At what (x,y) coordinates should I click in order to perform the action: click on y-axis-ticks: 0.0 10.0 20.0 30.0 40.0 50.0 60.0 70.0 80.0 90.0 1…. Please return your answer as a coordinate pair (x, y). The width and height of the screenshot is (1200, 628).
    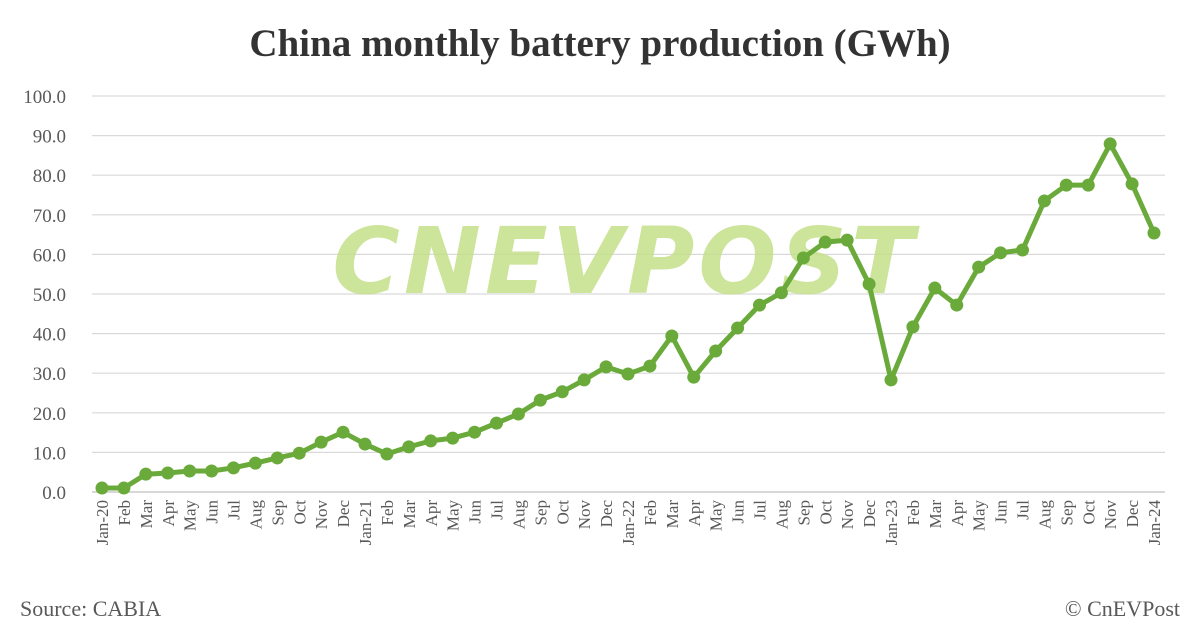
    Looking at the image, I should click on (44, 295).